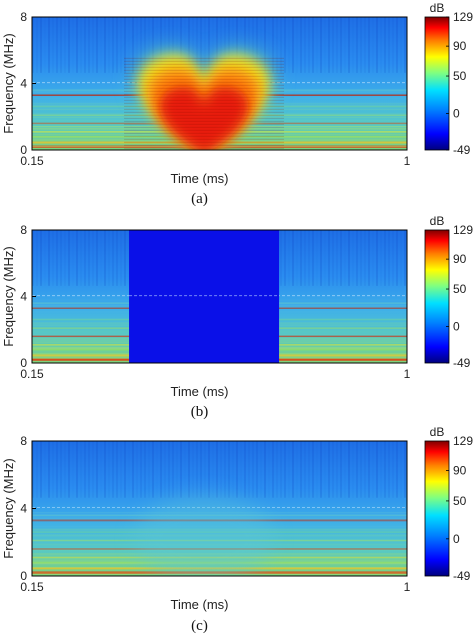 Image resolution: width=474 pixels, height=639 pixels. I want to click on interference-core, so click(204, 118).